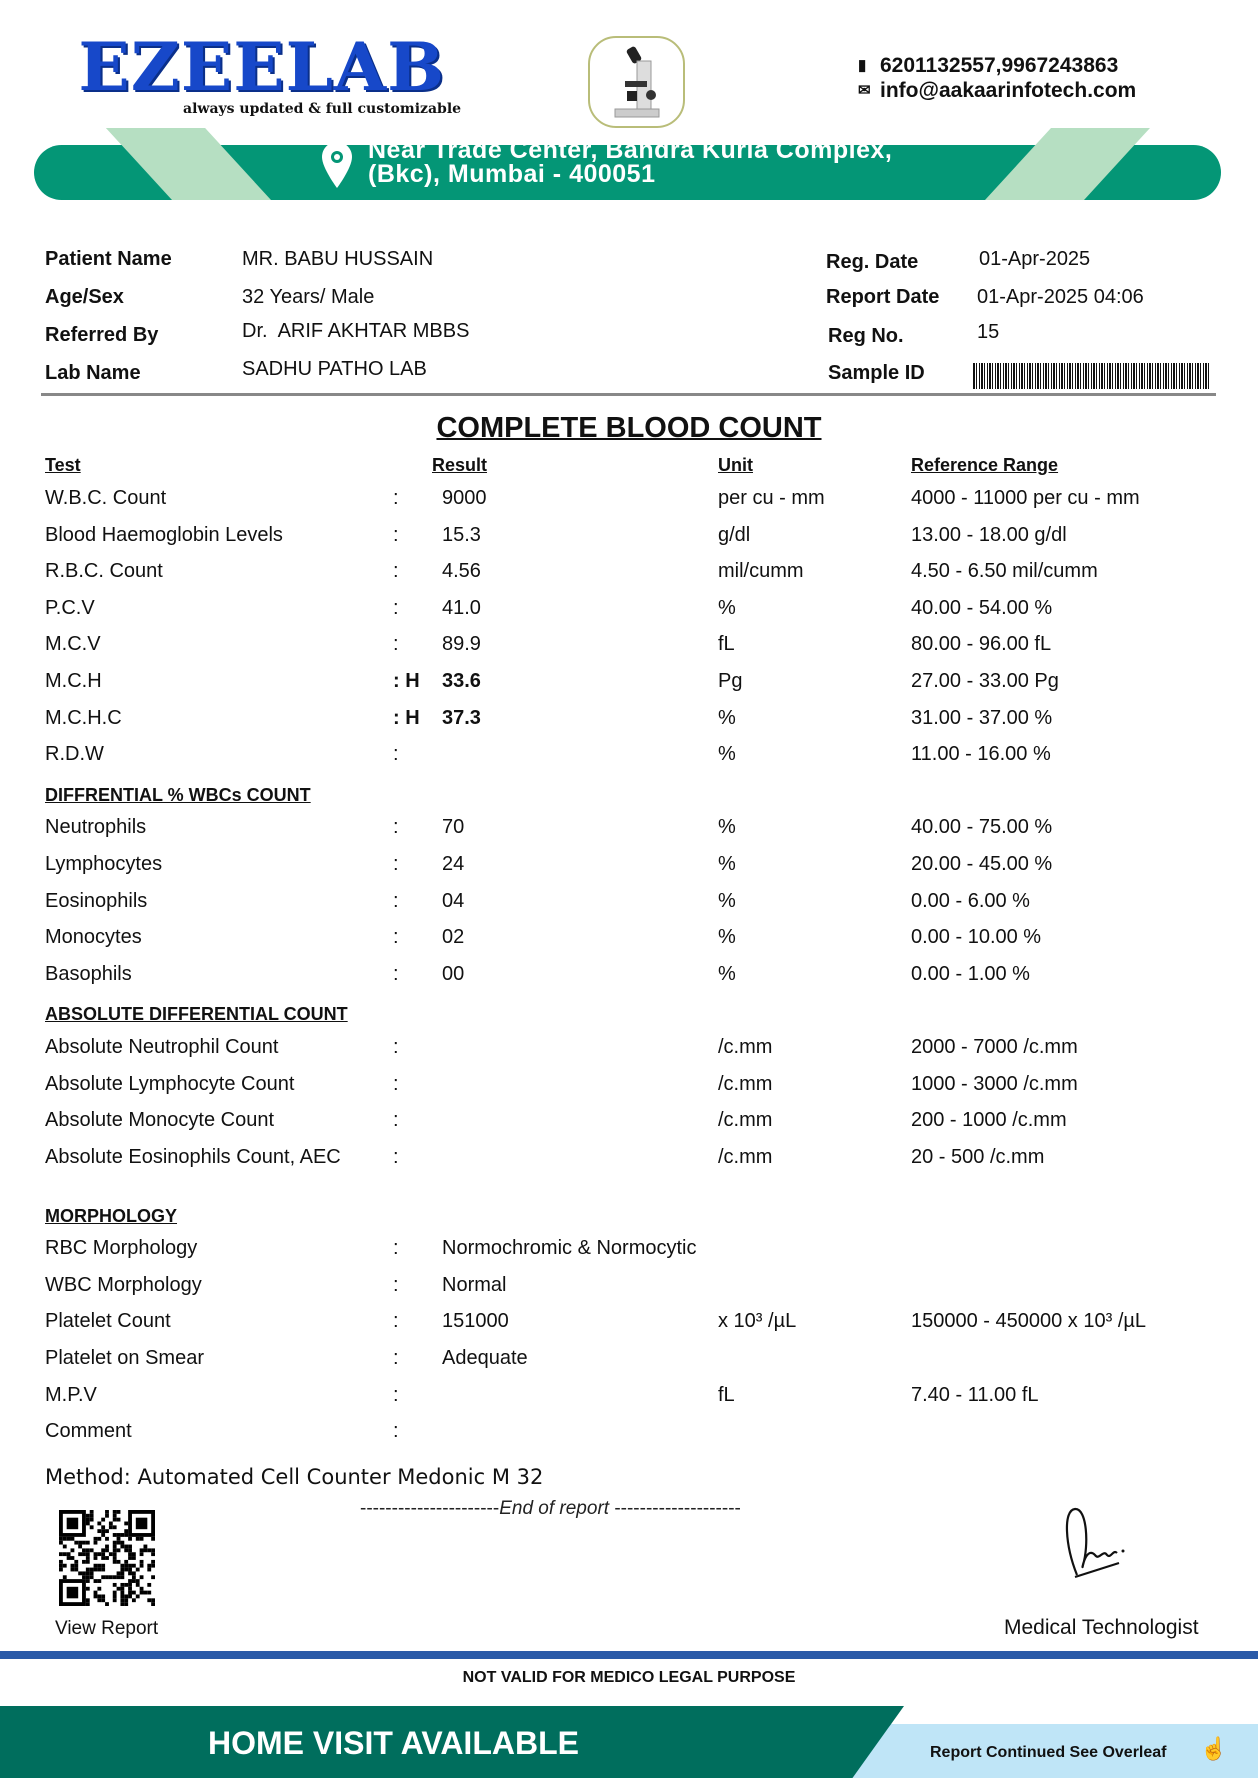  What do you see at coordinates (734, 534) in the screenshot?
I see `unit: g/dl` at bounding box center [734, 534].